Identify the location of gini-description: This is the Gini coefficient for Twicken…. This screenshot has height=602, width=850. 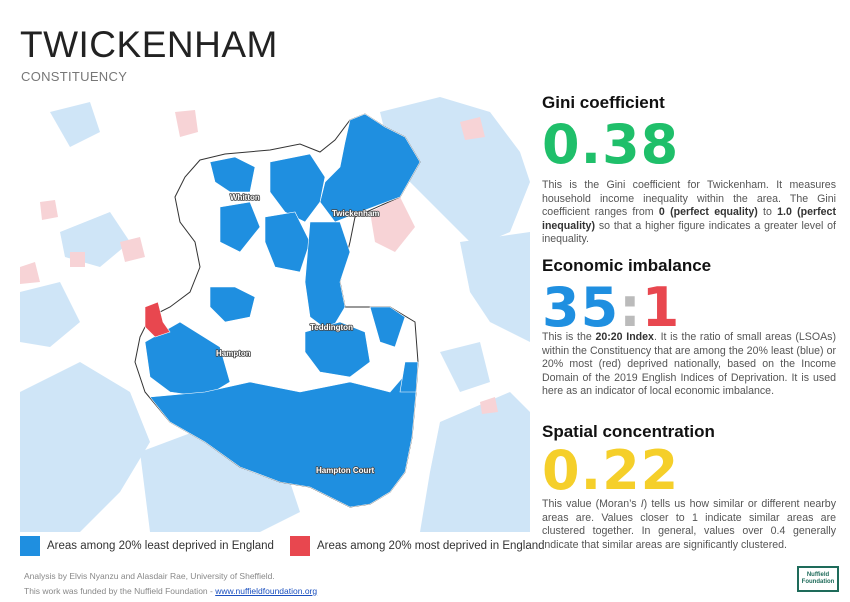
(689, 212).